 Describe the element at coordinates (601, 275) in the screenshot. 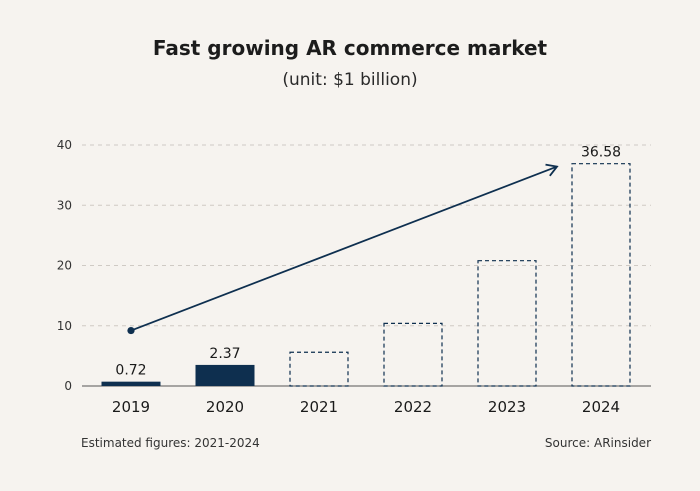

I see `bar-2024` at that location.